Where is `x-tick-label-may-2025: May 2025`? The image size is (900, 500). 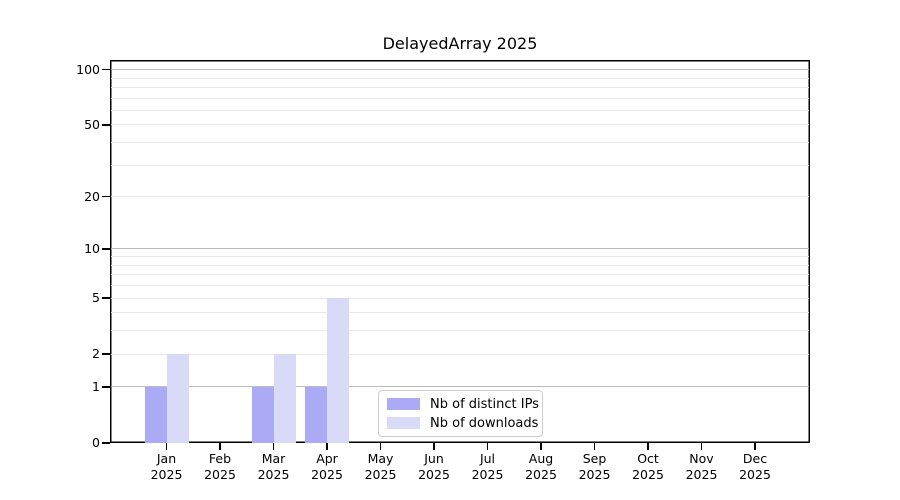 x-tick-label-may-2025: May 2025 is located at coordinates (380, 466).